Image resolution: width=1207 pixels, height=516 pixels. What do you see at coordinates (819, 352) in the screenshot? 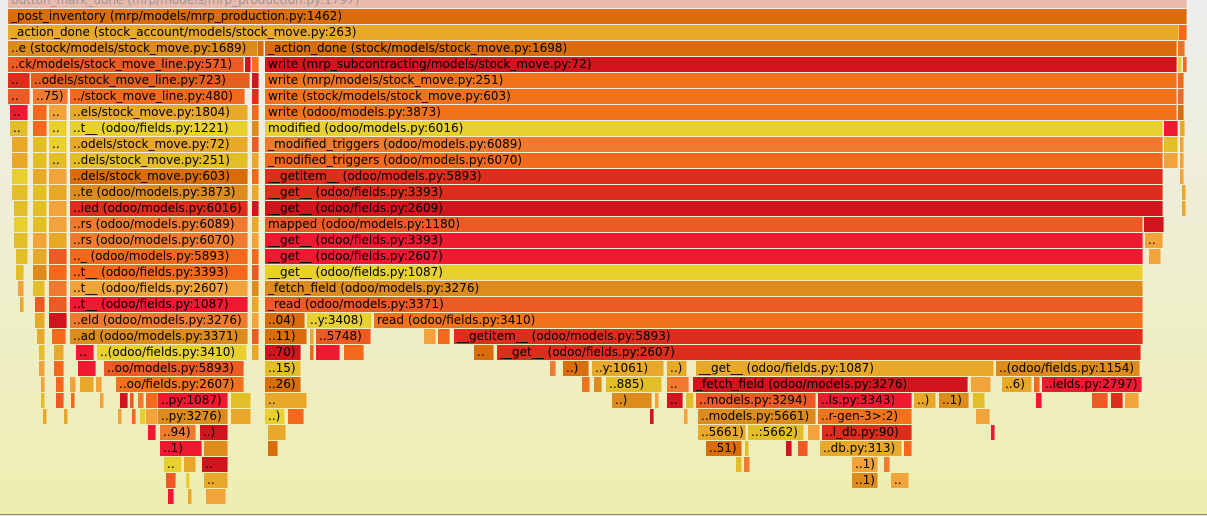
I see `flame-frame: __get__ (odoo/fields.py:2607)` at bounding box center [819, 352].